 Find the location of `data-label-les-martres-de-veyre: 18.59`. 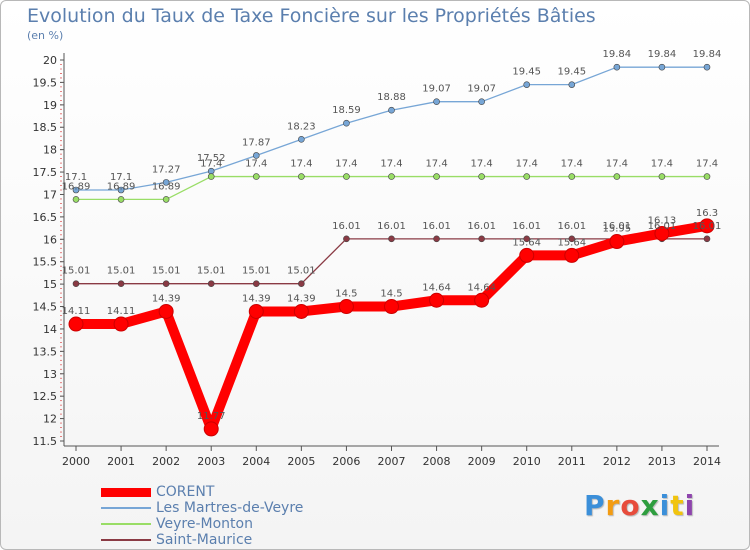

data-label-les-martres-de-veyre: 18.59 is located at coordinates (346, 110).